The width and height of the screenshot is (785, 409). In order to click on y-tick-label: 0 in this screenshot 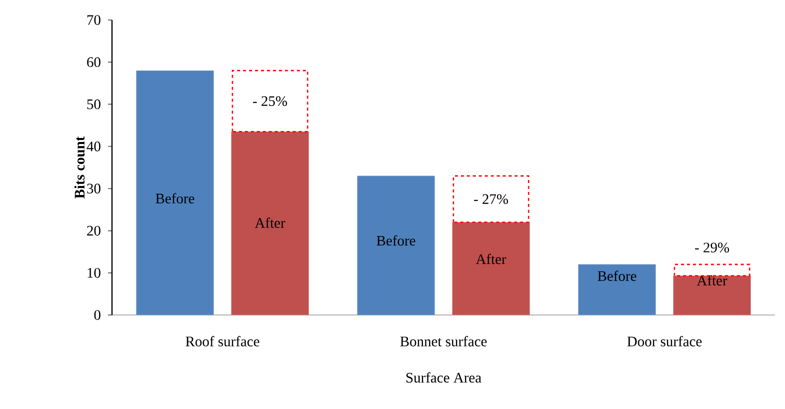, I will do `click(97, 315)`.